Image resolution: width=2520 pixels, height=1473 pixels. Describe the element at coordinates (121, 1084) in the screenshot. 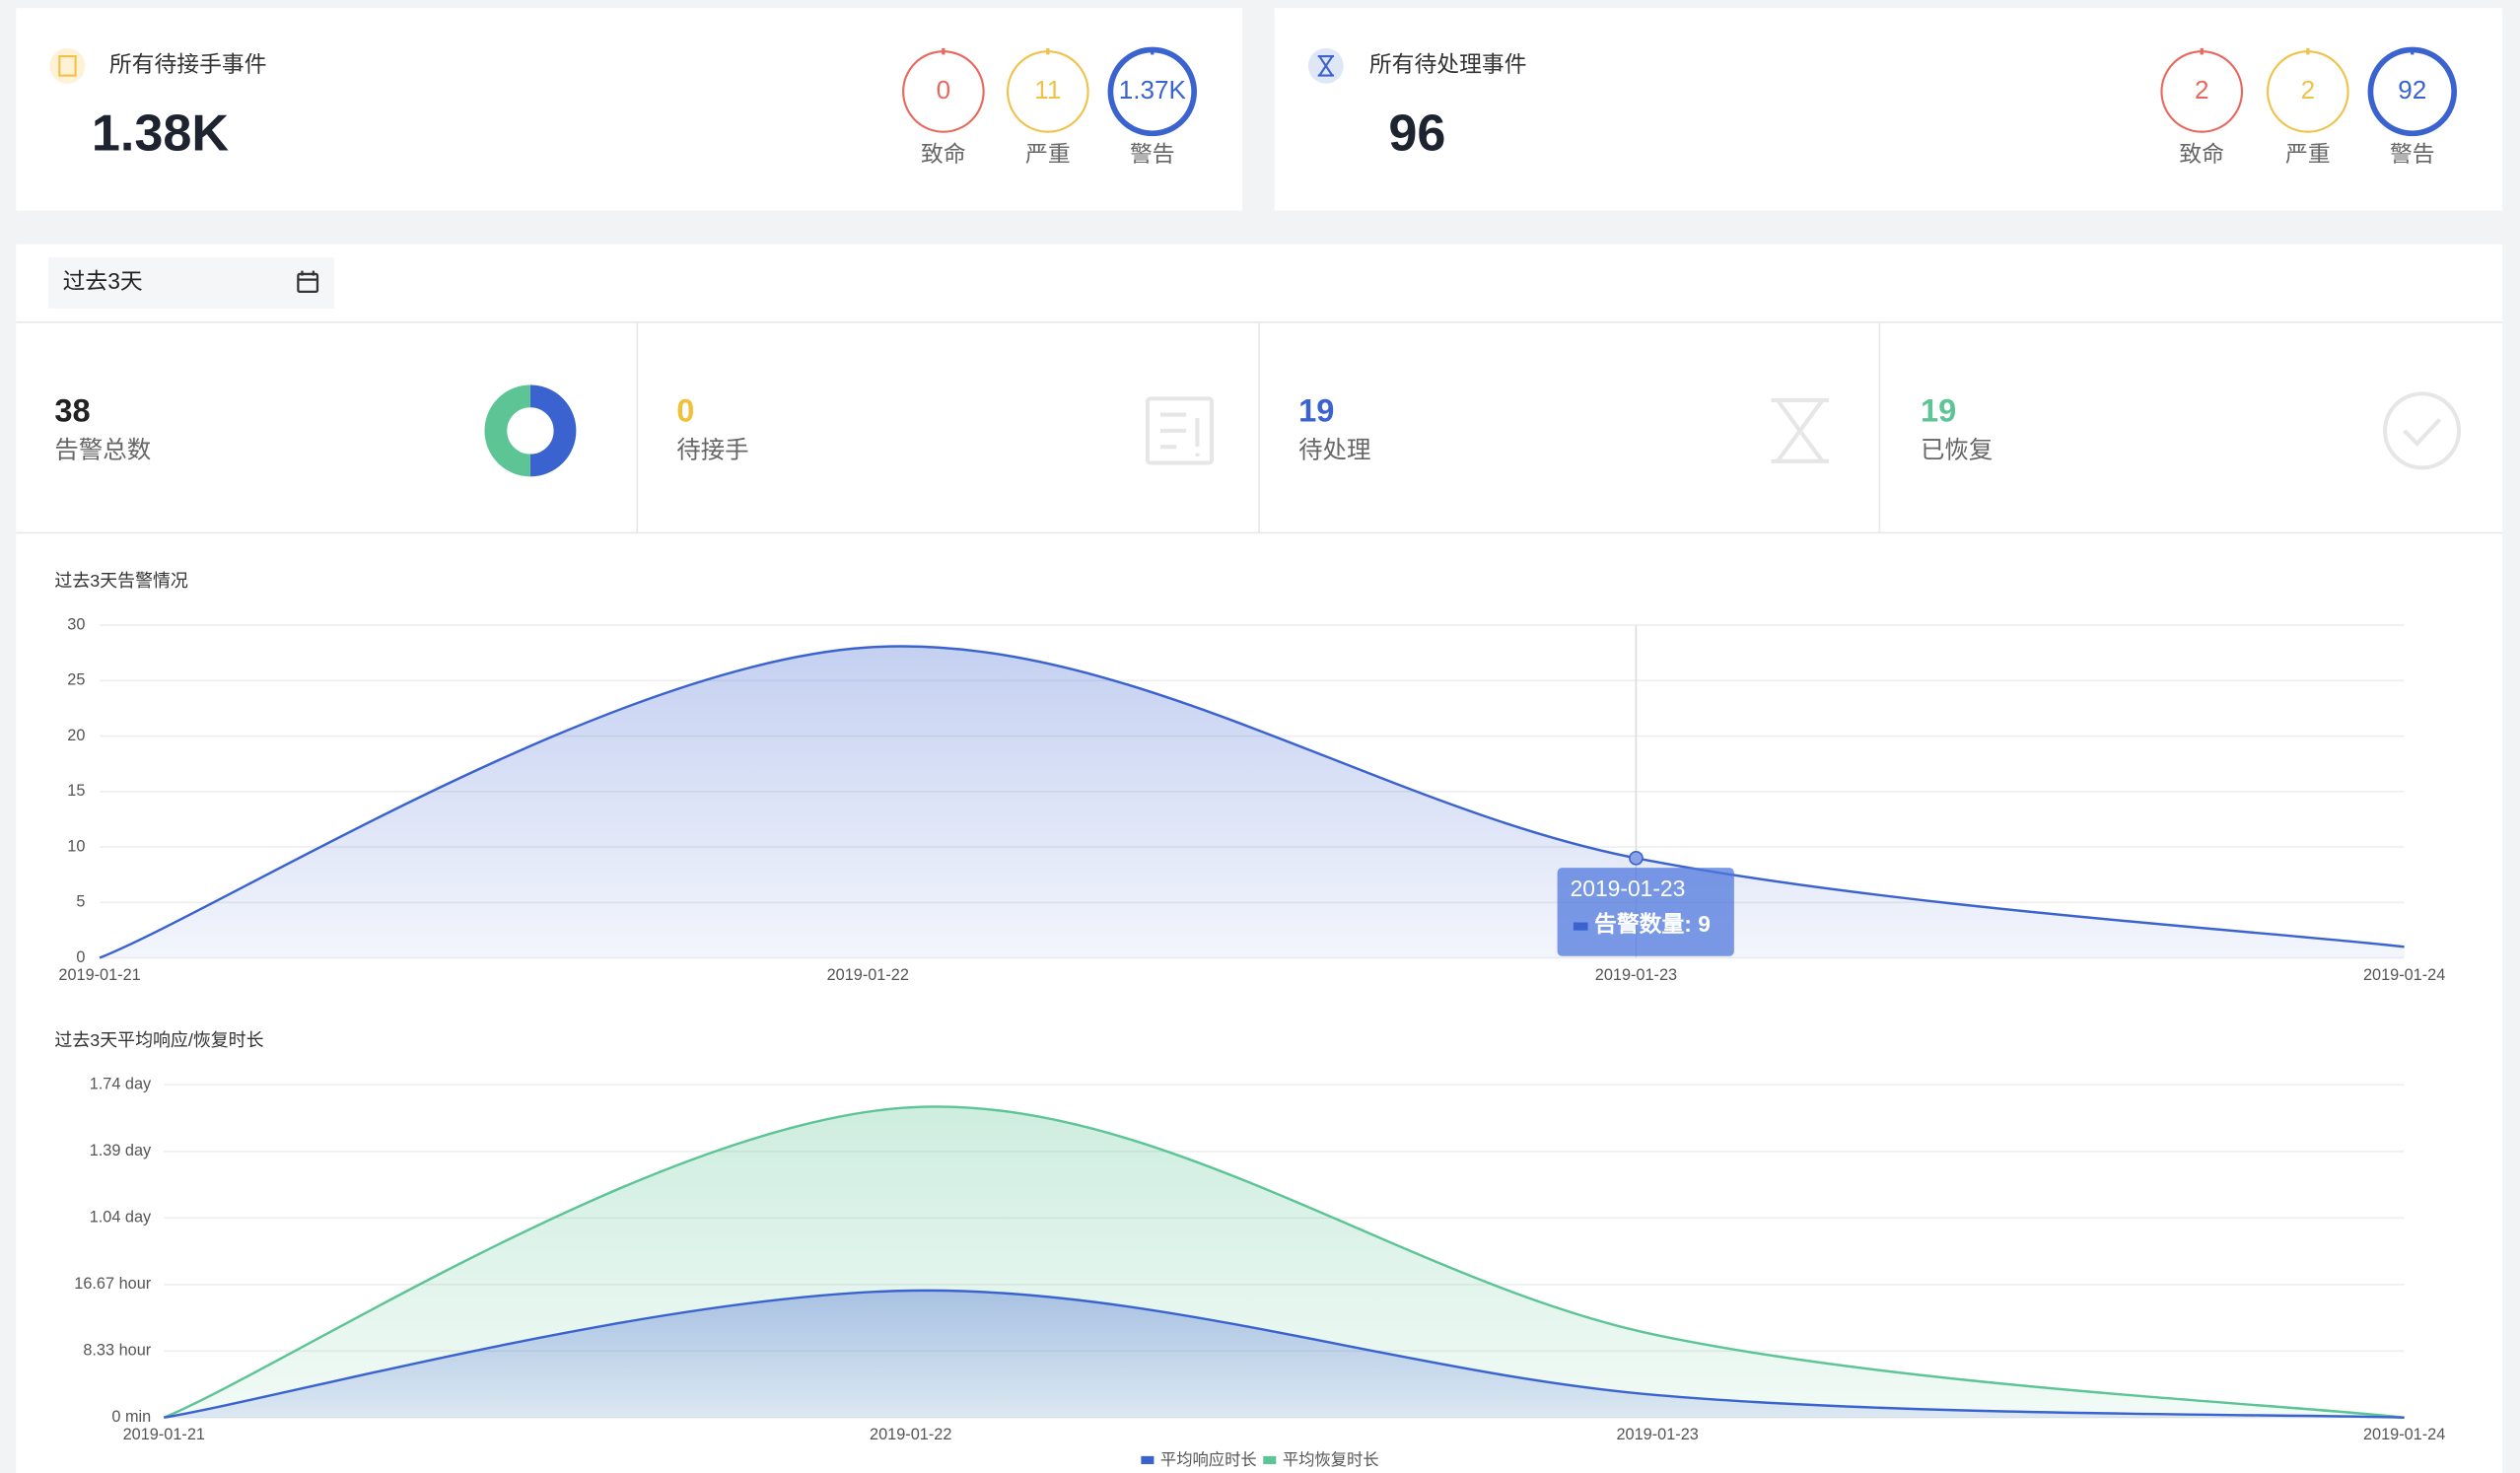

I see `y-tick-label: 1.74 day` at that location.